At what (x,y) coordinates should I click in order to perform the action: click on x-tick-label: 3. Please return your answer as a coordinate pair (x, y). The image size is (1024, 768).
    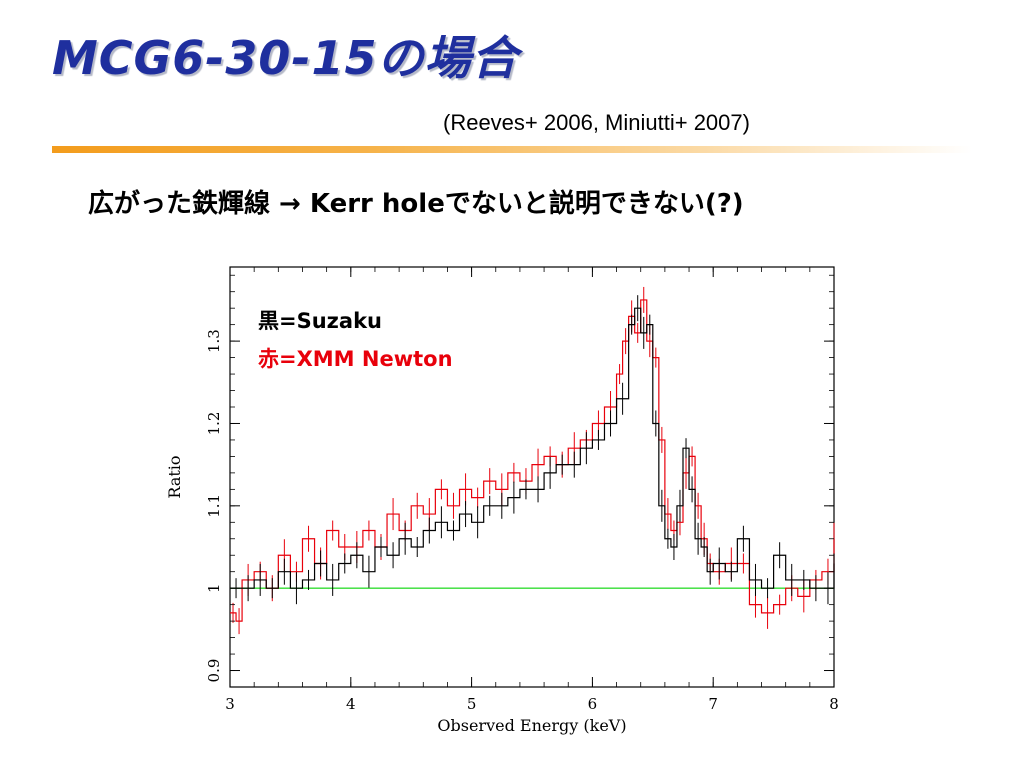
    Looking at the image, I should click on (230, 704).